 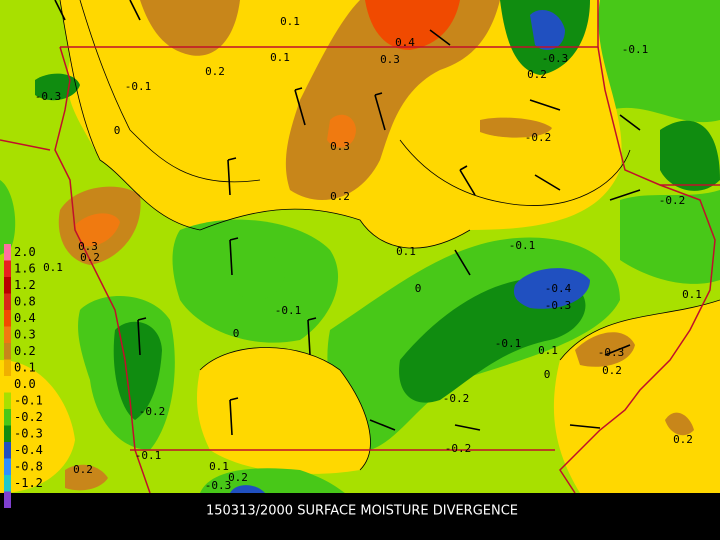 I want to click on legend-label: 0.2, so click(x=25, y=351).